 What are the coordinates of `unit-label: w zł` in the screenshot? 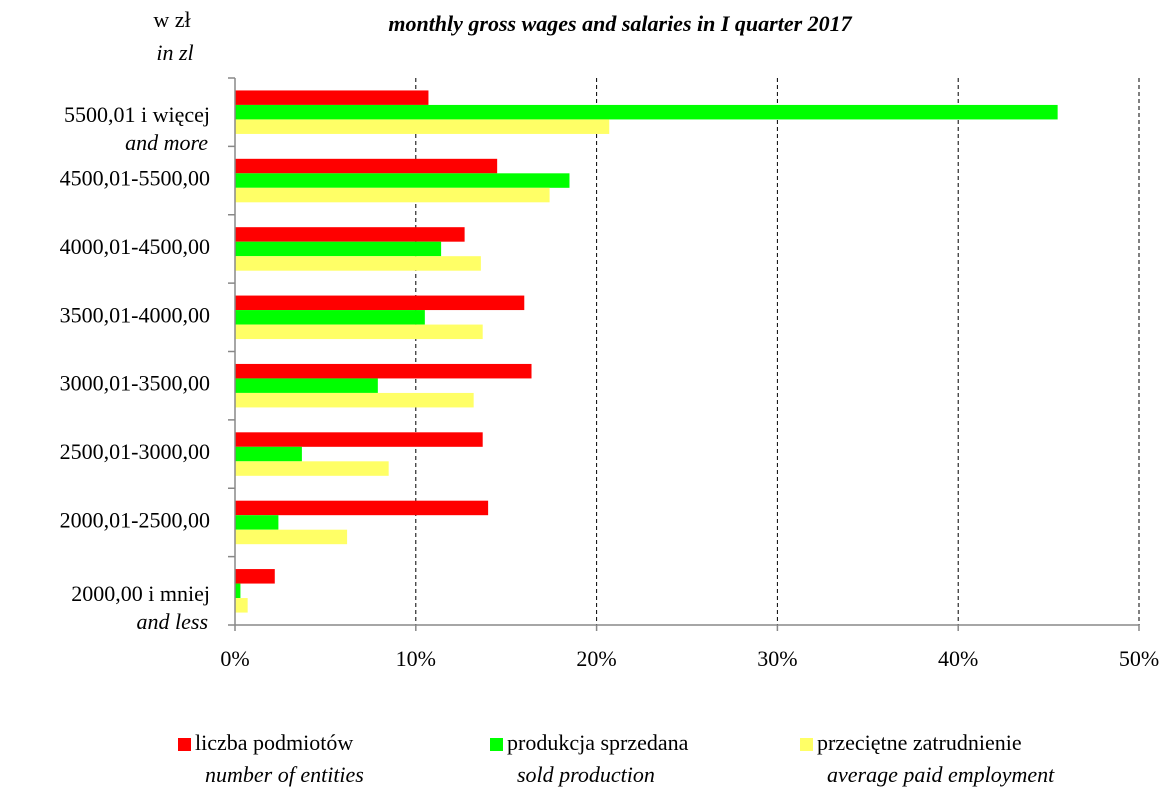 It's located at (171, 19).